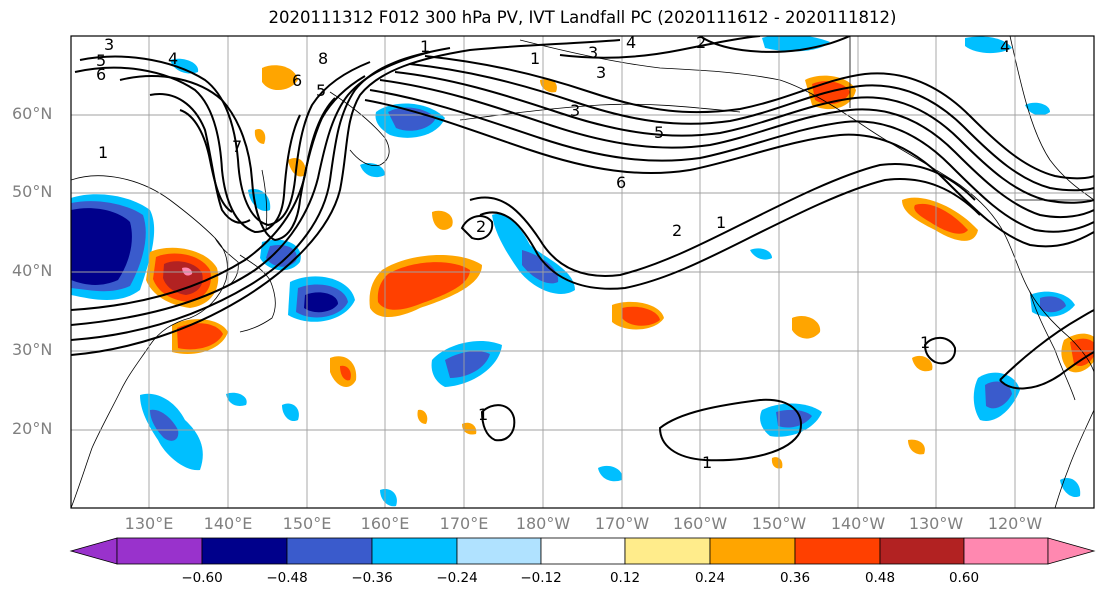 Image resolution: width=1105 pixels, height=601 pixels. Describe the element at coordinates (226, 263) in the screenshot. I see `coastline-korea` at that location.